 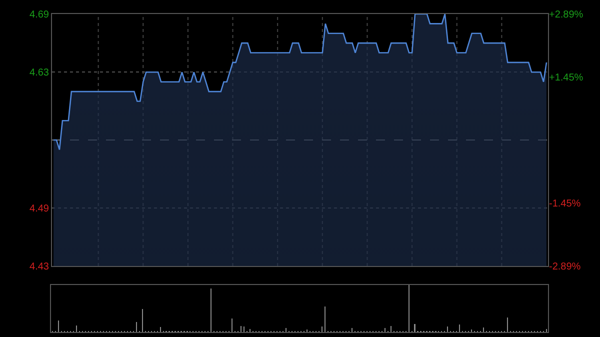 I want to click on y2-tick-label: -1.45%, so click(x=565, y=204).